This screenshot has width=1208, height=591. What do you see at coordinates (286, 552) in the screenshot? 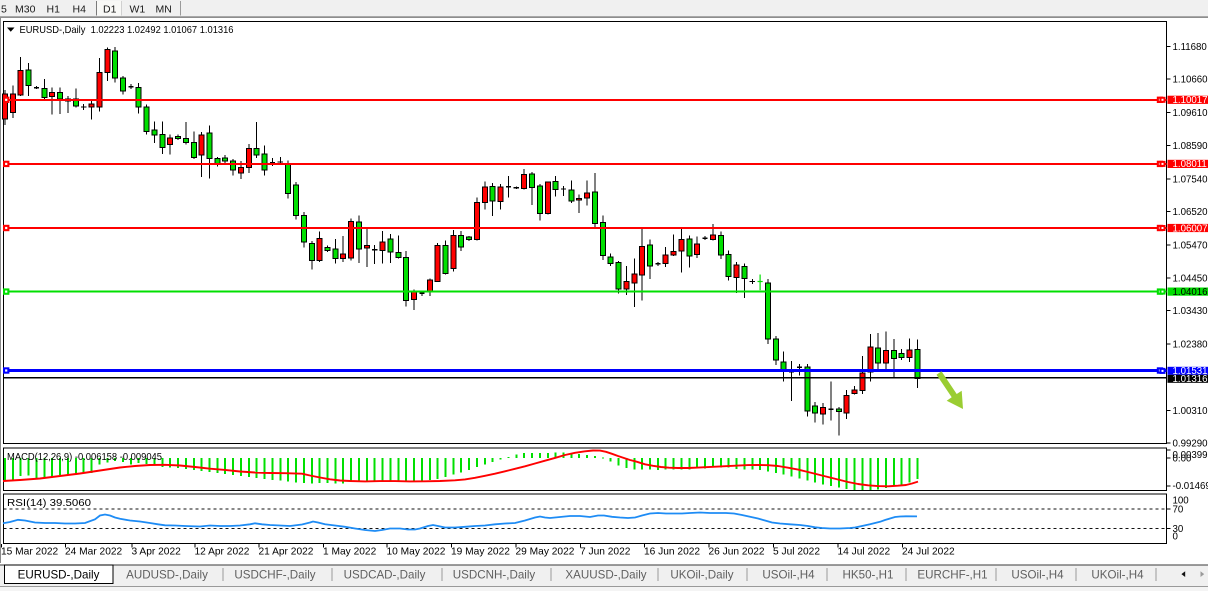
I see `svg-text: 21 Apr 2022` at bounding box center [286, 552].